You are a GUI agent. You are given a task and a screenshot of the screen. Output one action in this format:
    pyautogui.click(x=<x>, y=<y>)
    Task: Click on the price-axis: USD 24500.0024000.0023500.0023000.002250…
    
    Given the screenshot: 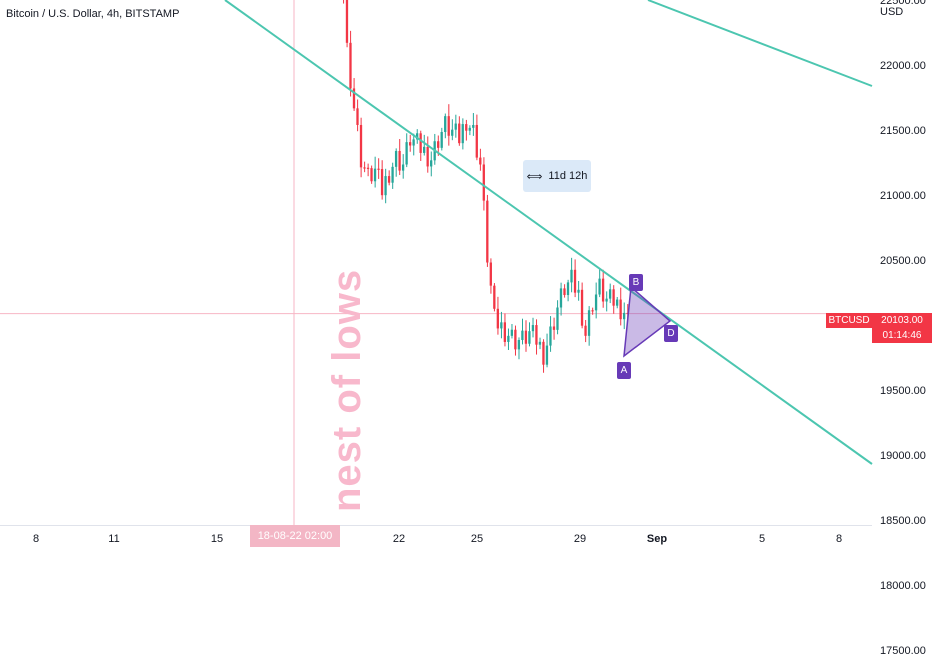 What is the action you would take?
    pyautogui.click(x=902, y=328)
    